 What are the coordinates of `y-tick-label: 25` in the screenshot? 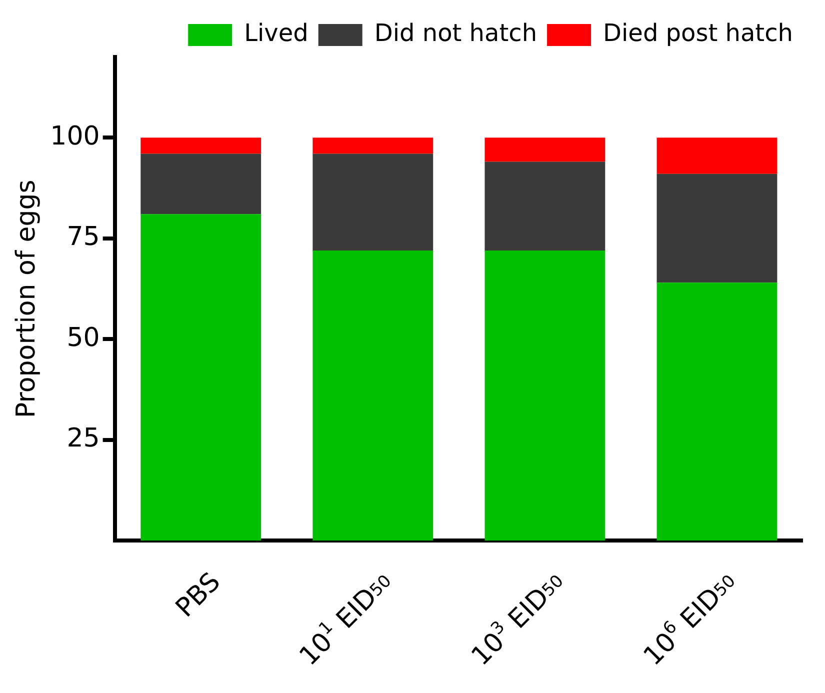 It's located at (83, 439).